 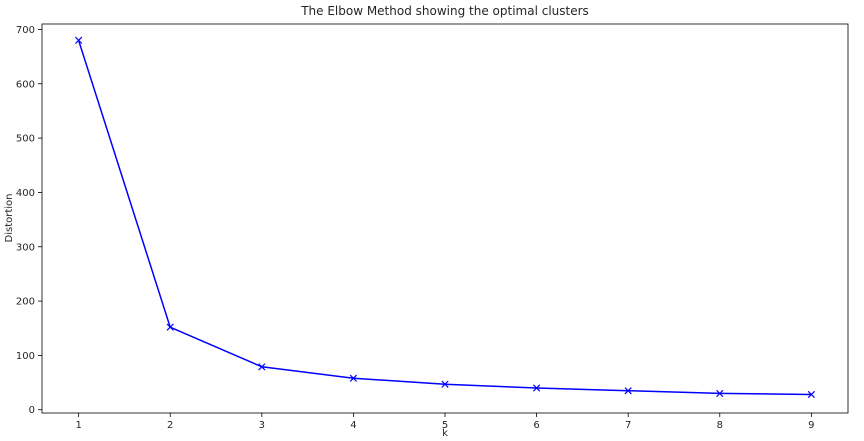 What do you see at coordinates (445, 425) in the screenshot?
I see `x-tick-label: 5` at bounding box center [445, 425].